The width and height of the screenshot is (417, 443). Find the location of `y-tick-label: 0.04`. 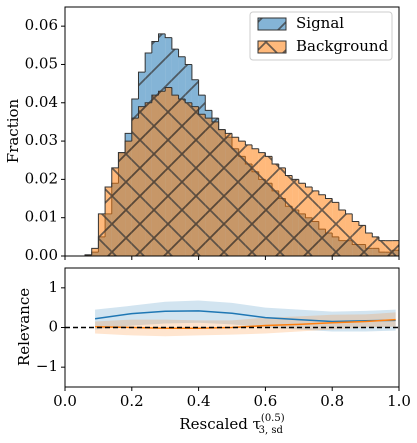

y-tick-label: 0.04 is located at coordinates (41, 102).